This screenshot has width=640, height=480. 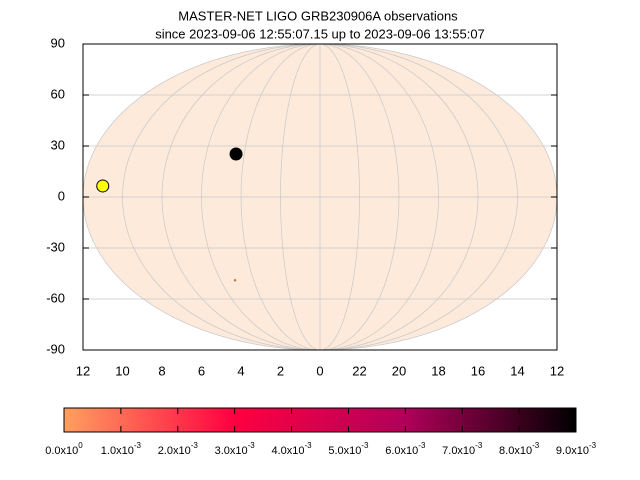 I want to click on colorbar-tick-label: 2.0x10⁻³, so click(x=178, y=449).